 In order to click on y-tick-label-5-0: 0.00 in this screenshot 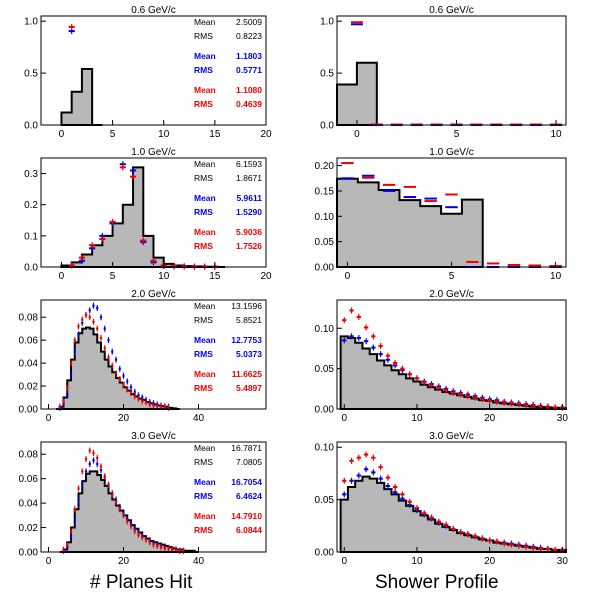, I will do `click(325, 410)`.